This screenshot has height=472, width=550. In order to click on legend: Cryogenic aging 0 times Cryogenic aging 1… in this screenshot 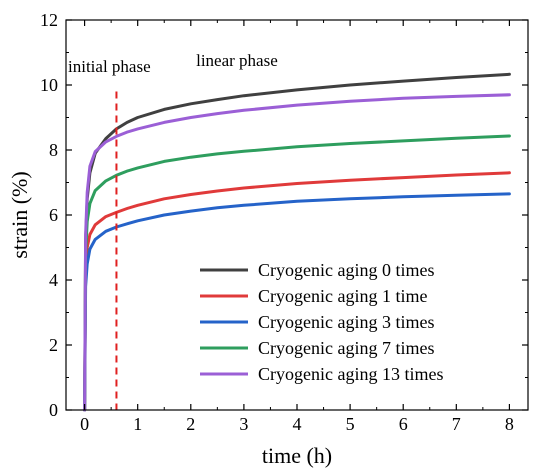, I will do `click(321, 322)`.